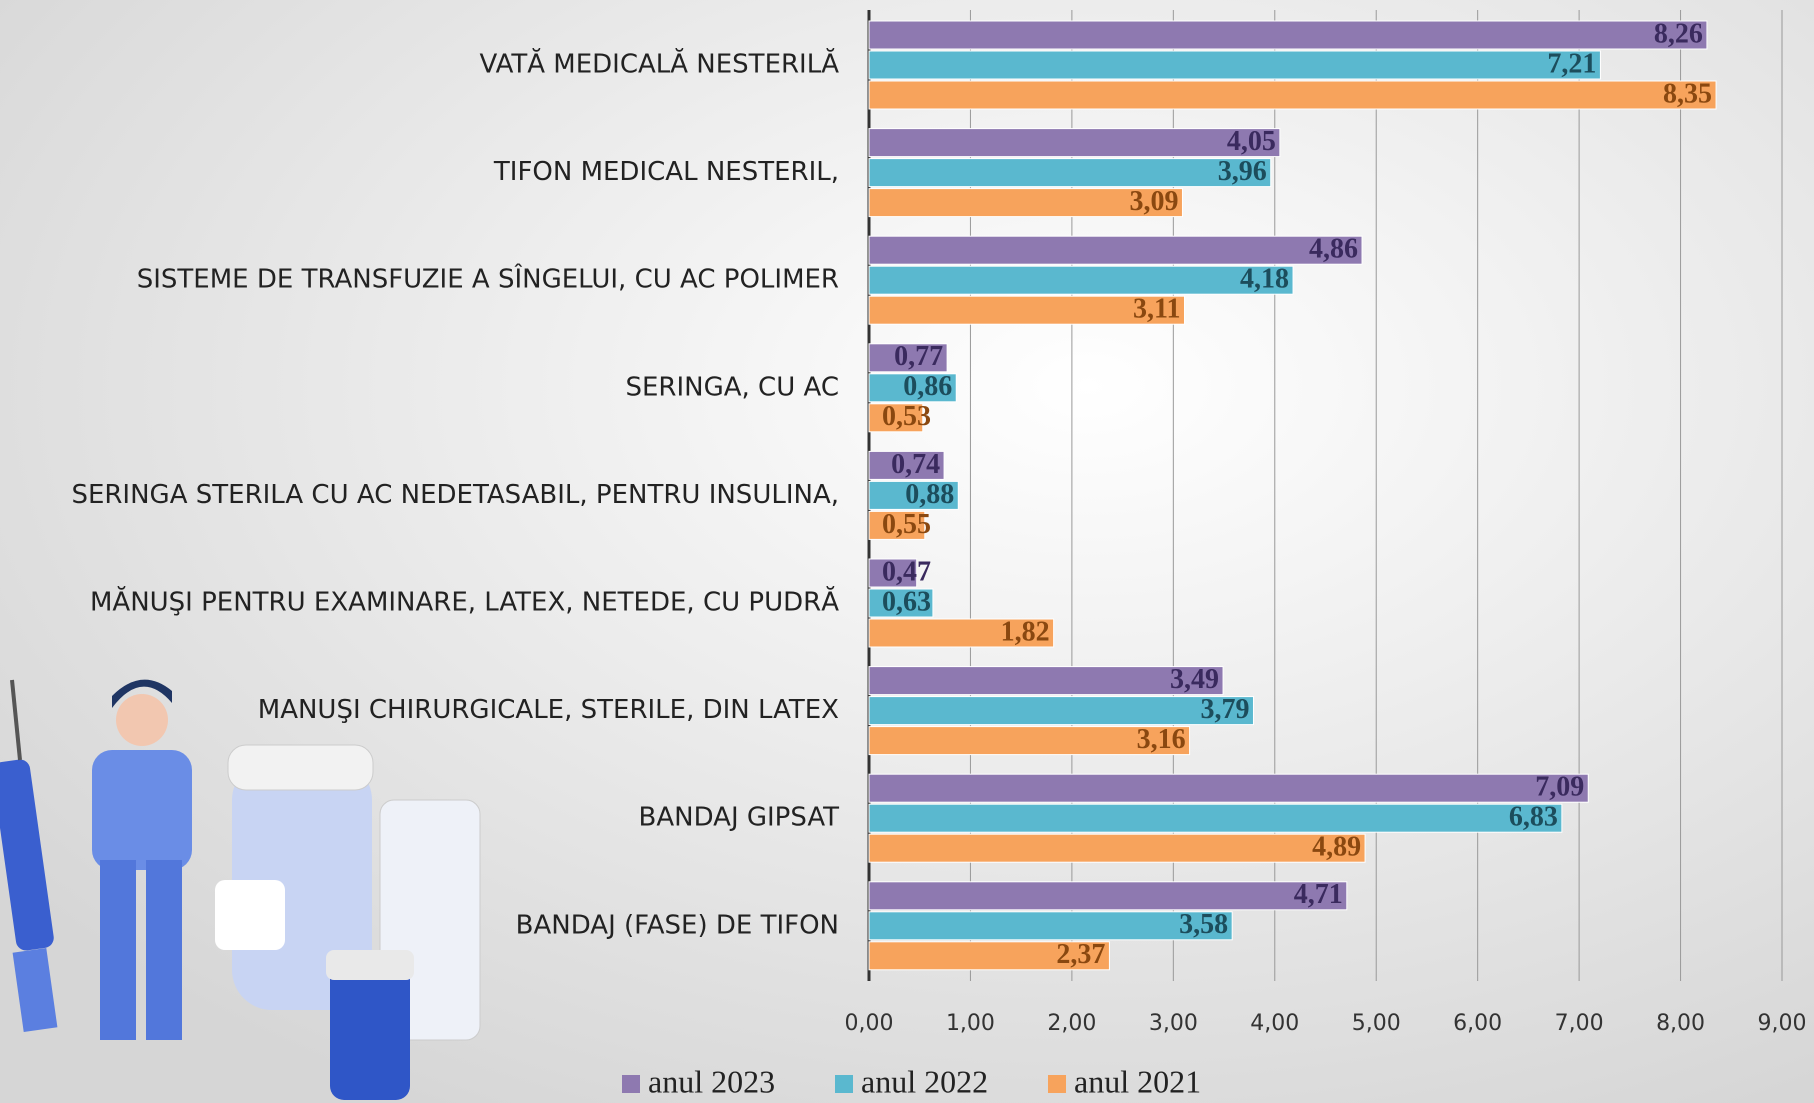 This screenshot has width=1814, height=1103. What do you see at coordinates (1680, 1023) in the screenshot?
I see `x-tick-label: 8,00` at bounding box center [1680, 1023].